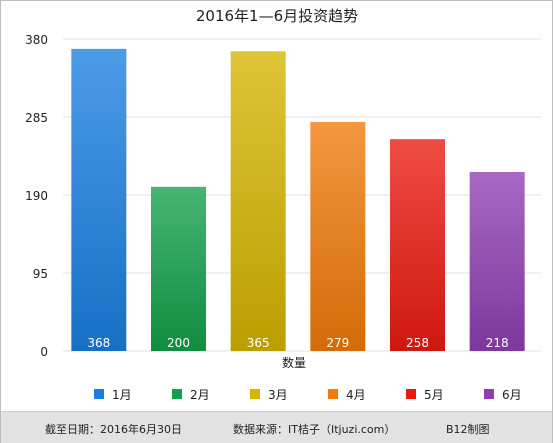 Image resolution: width=553 pixels, height=443 pixels. I want to click on bar-value-label: 365, so click(258, 343).